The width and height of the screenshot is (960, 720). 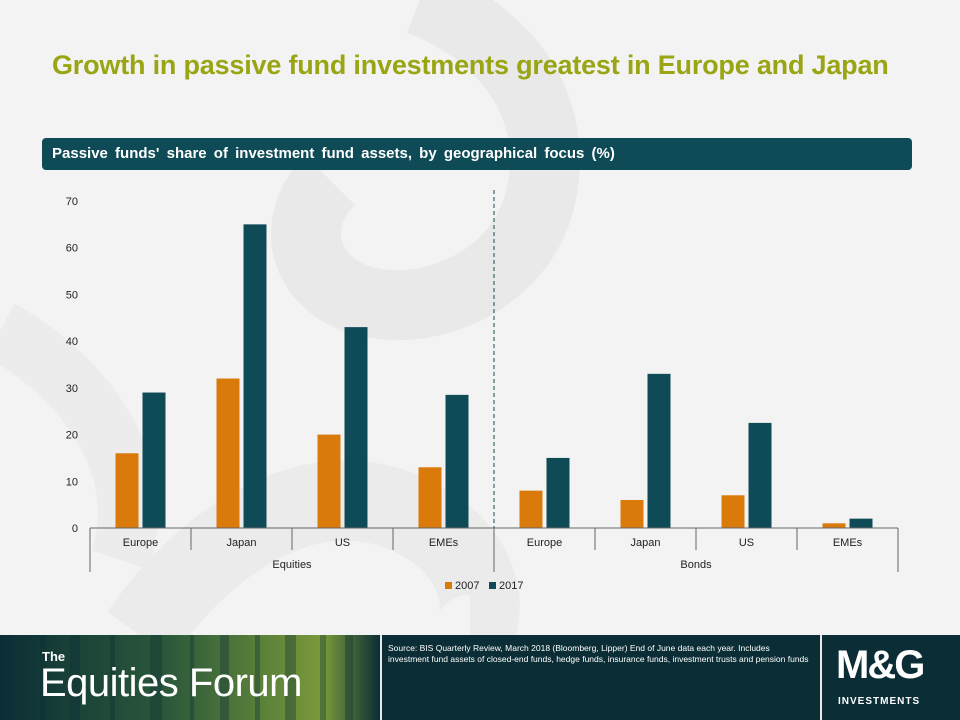 What do you see at coordinates (72, 295) in the screenshot?
I see `y-tick-label: 50` at bounding box center [72, 295].